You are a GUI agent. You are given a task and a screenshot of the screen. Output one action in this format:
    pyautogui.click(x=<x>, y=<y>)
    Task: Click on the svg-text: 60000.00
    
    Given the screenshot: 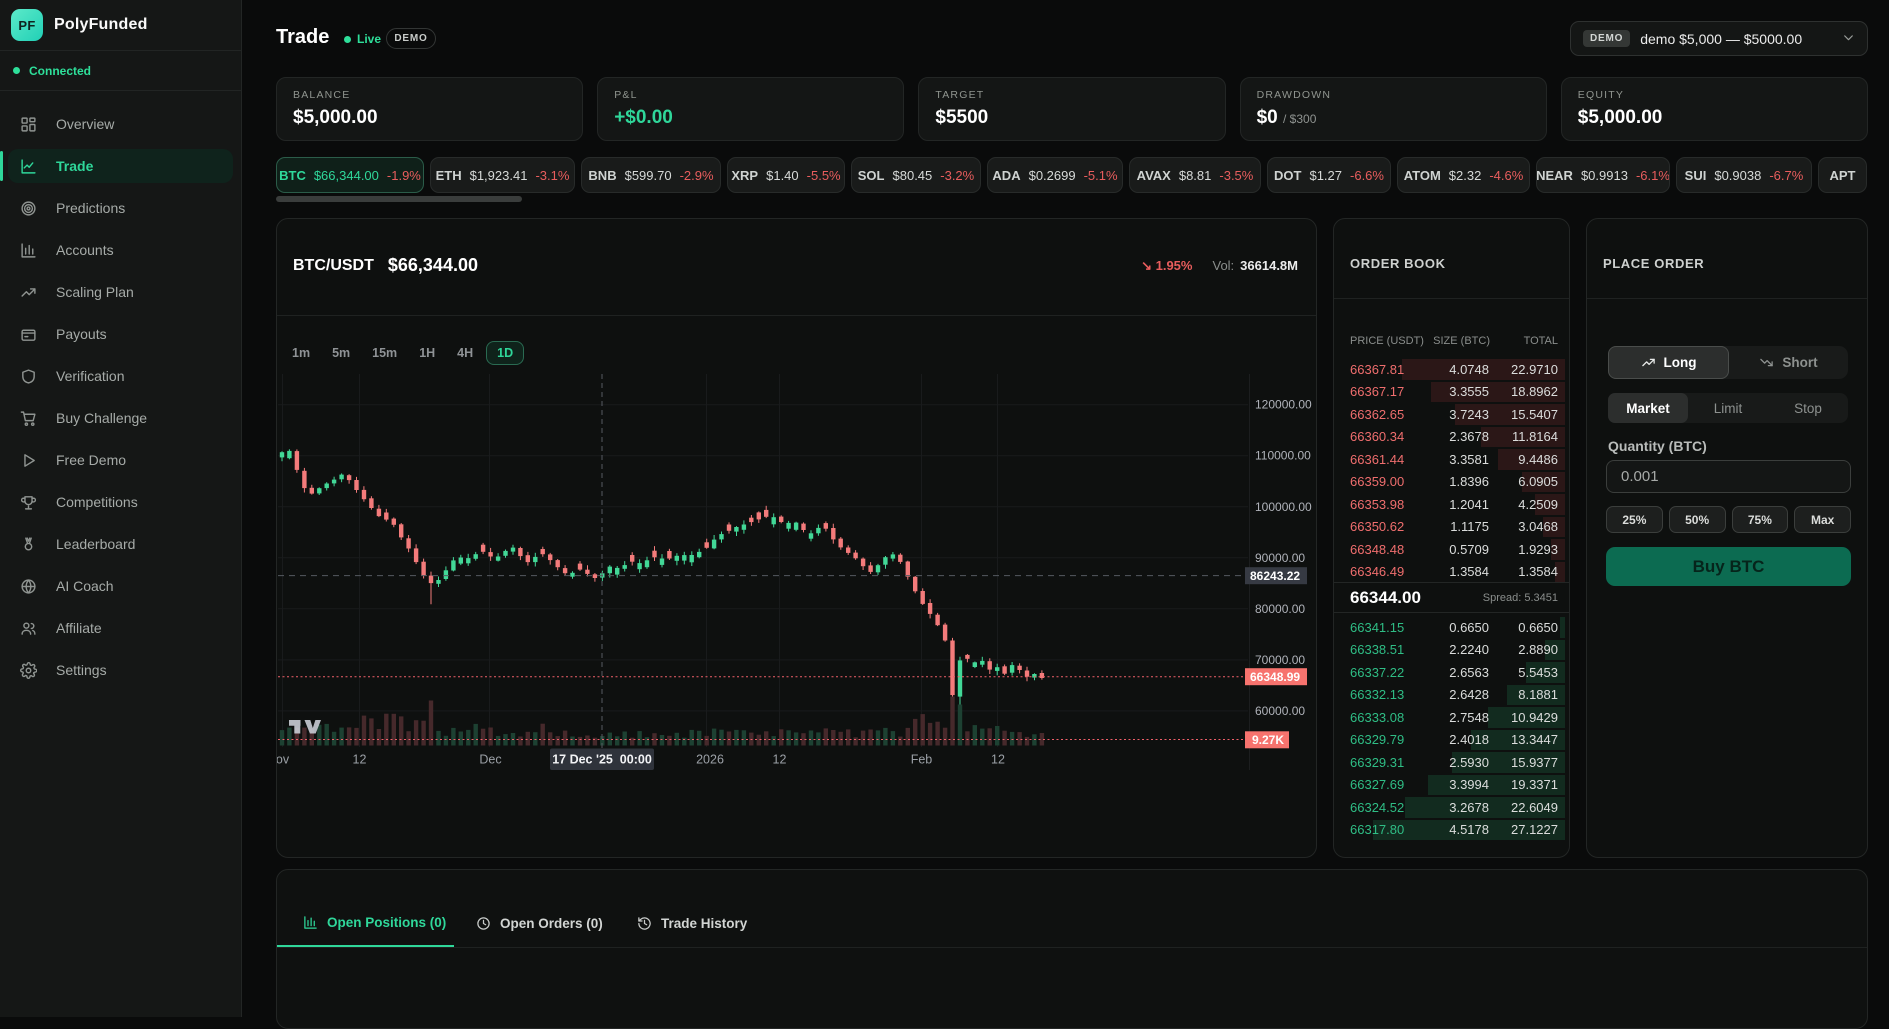 What is the action you would take?
    pyautogui.click(x=1280, y=711)
    